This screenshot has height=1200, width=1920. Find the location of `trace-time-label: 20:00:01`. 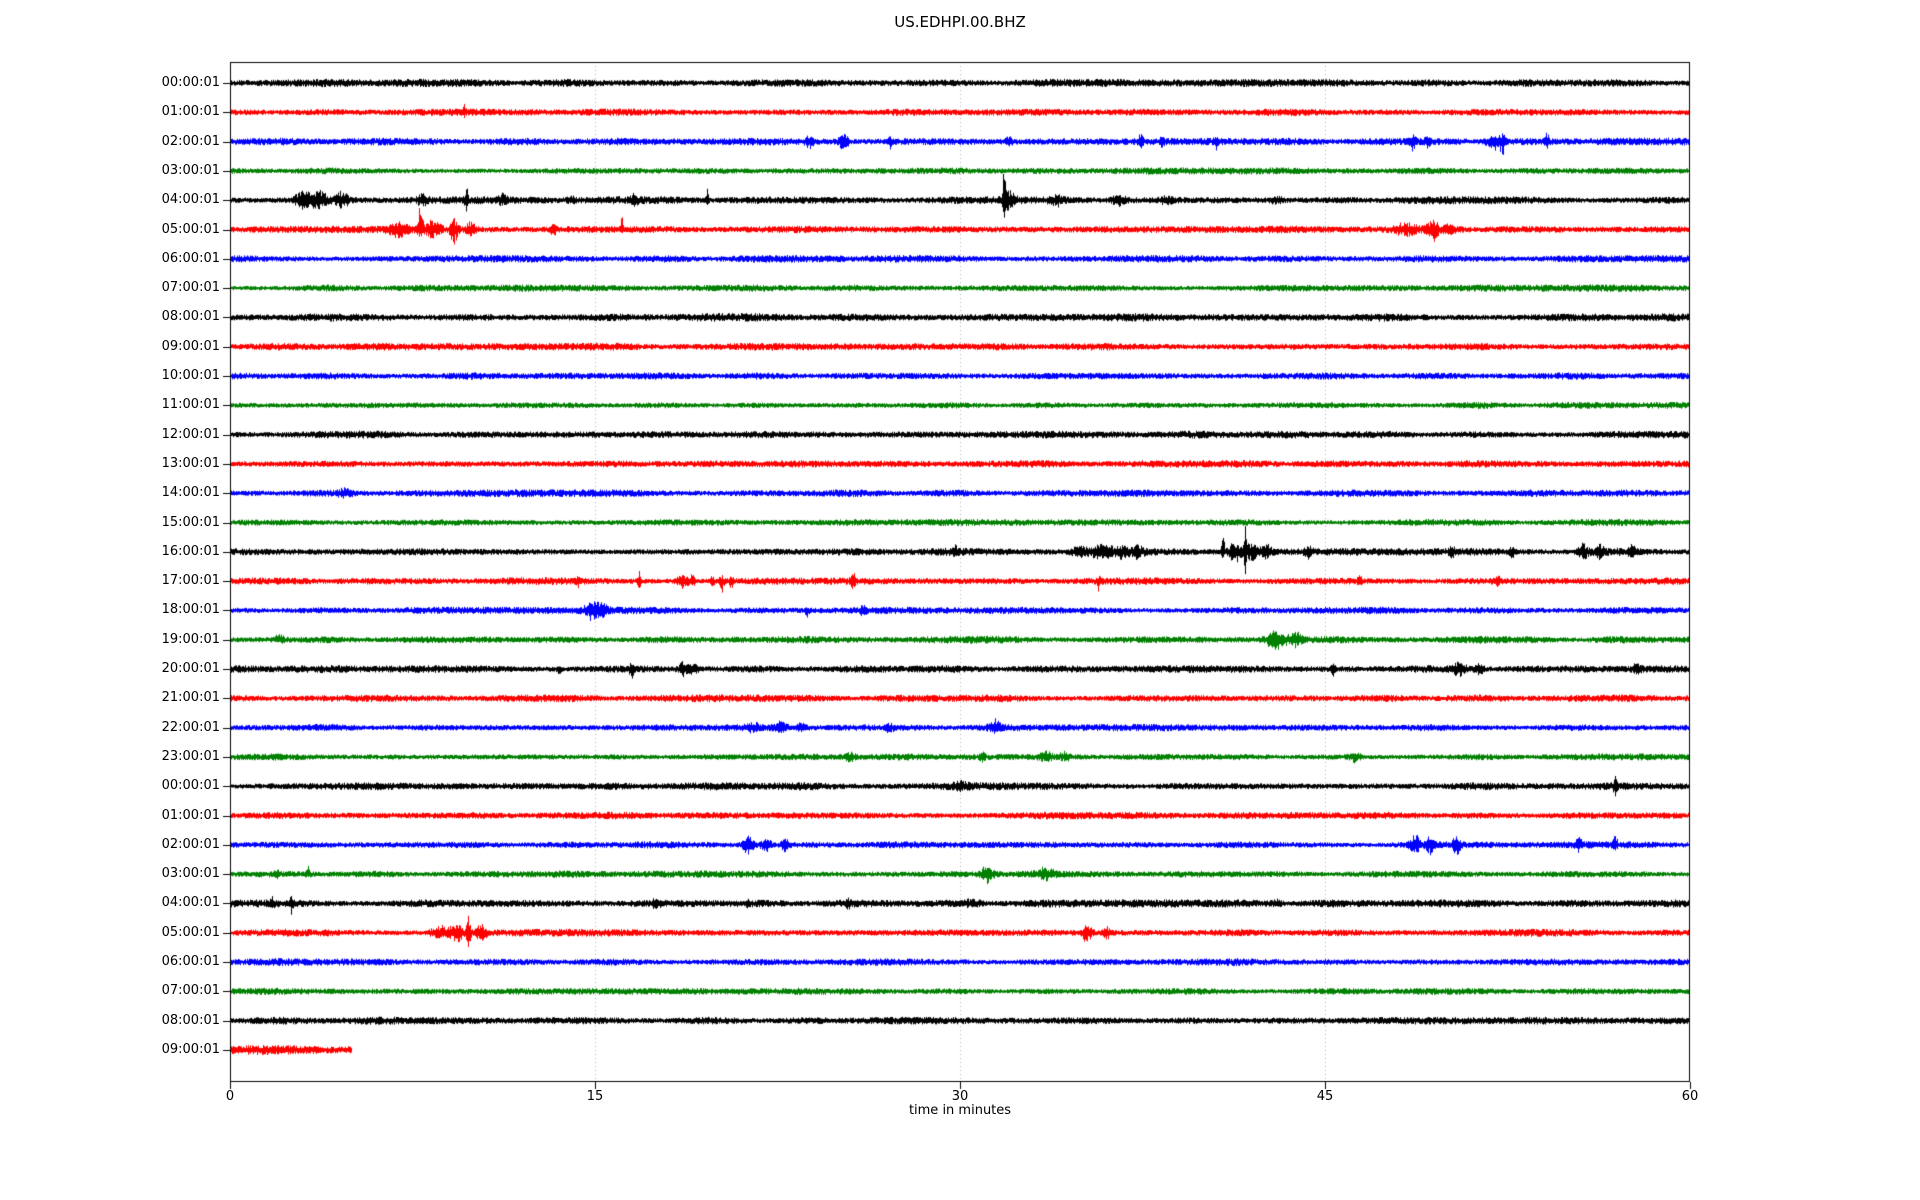

trace-time-label: 20:00:01 is located at coordinates (190, 669).